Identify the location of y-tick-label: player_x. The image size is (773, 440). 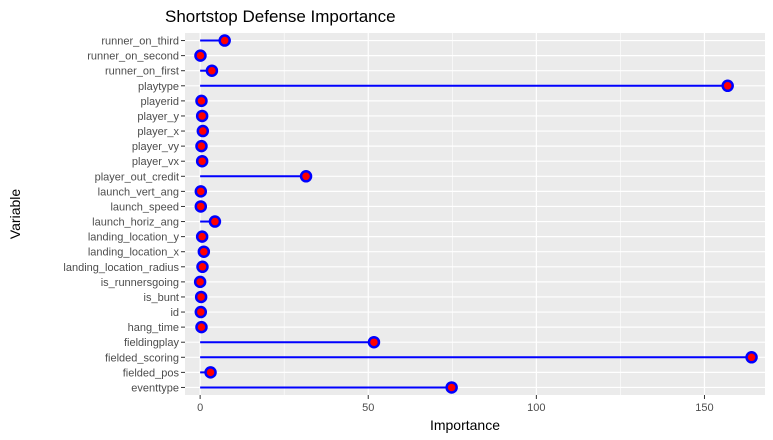
(158, 132).